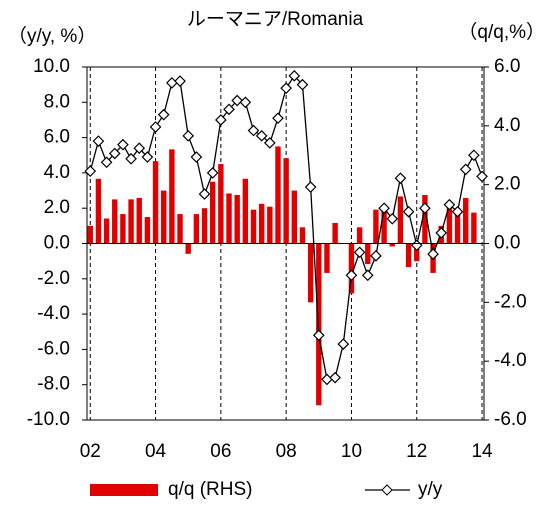  Describe the element at coordinates (507, 243) in the screenshot. I see `y2-tick-label: 0.0` at that location.